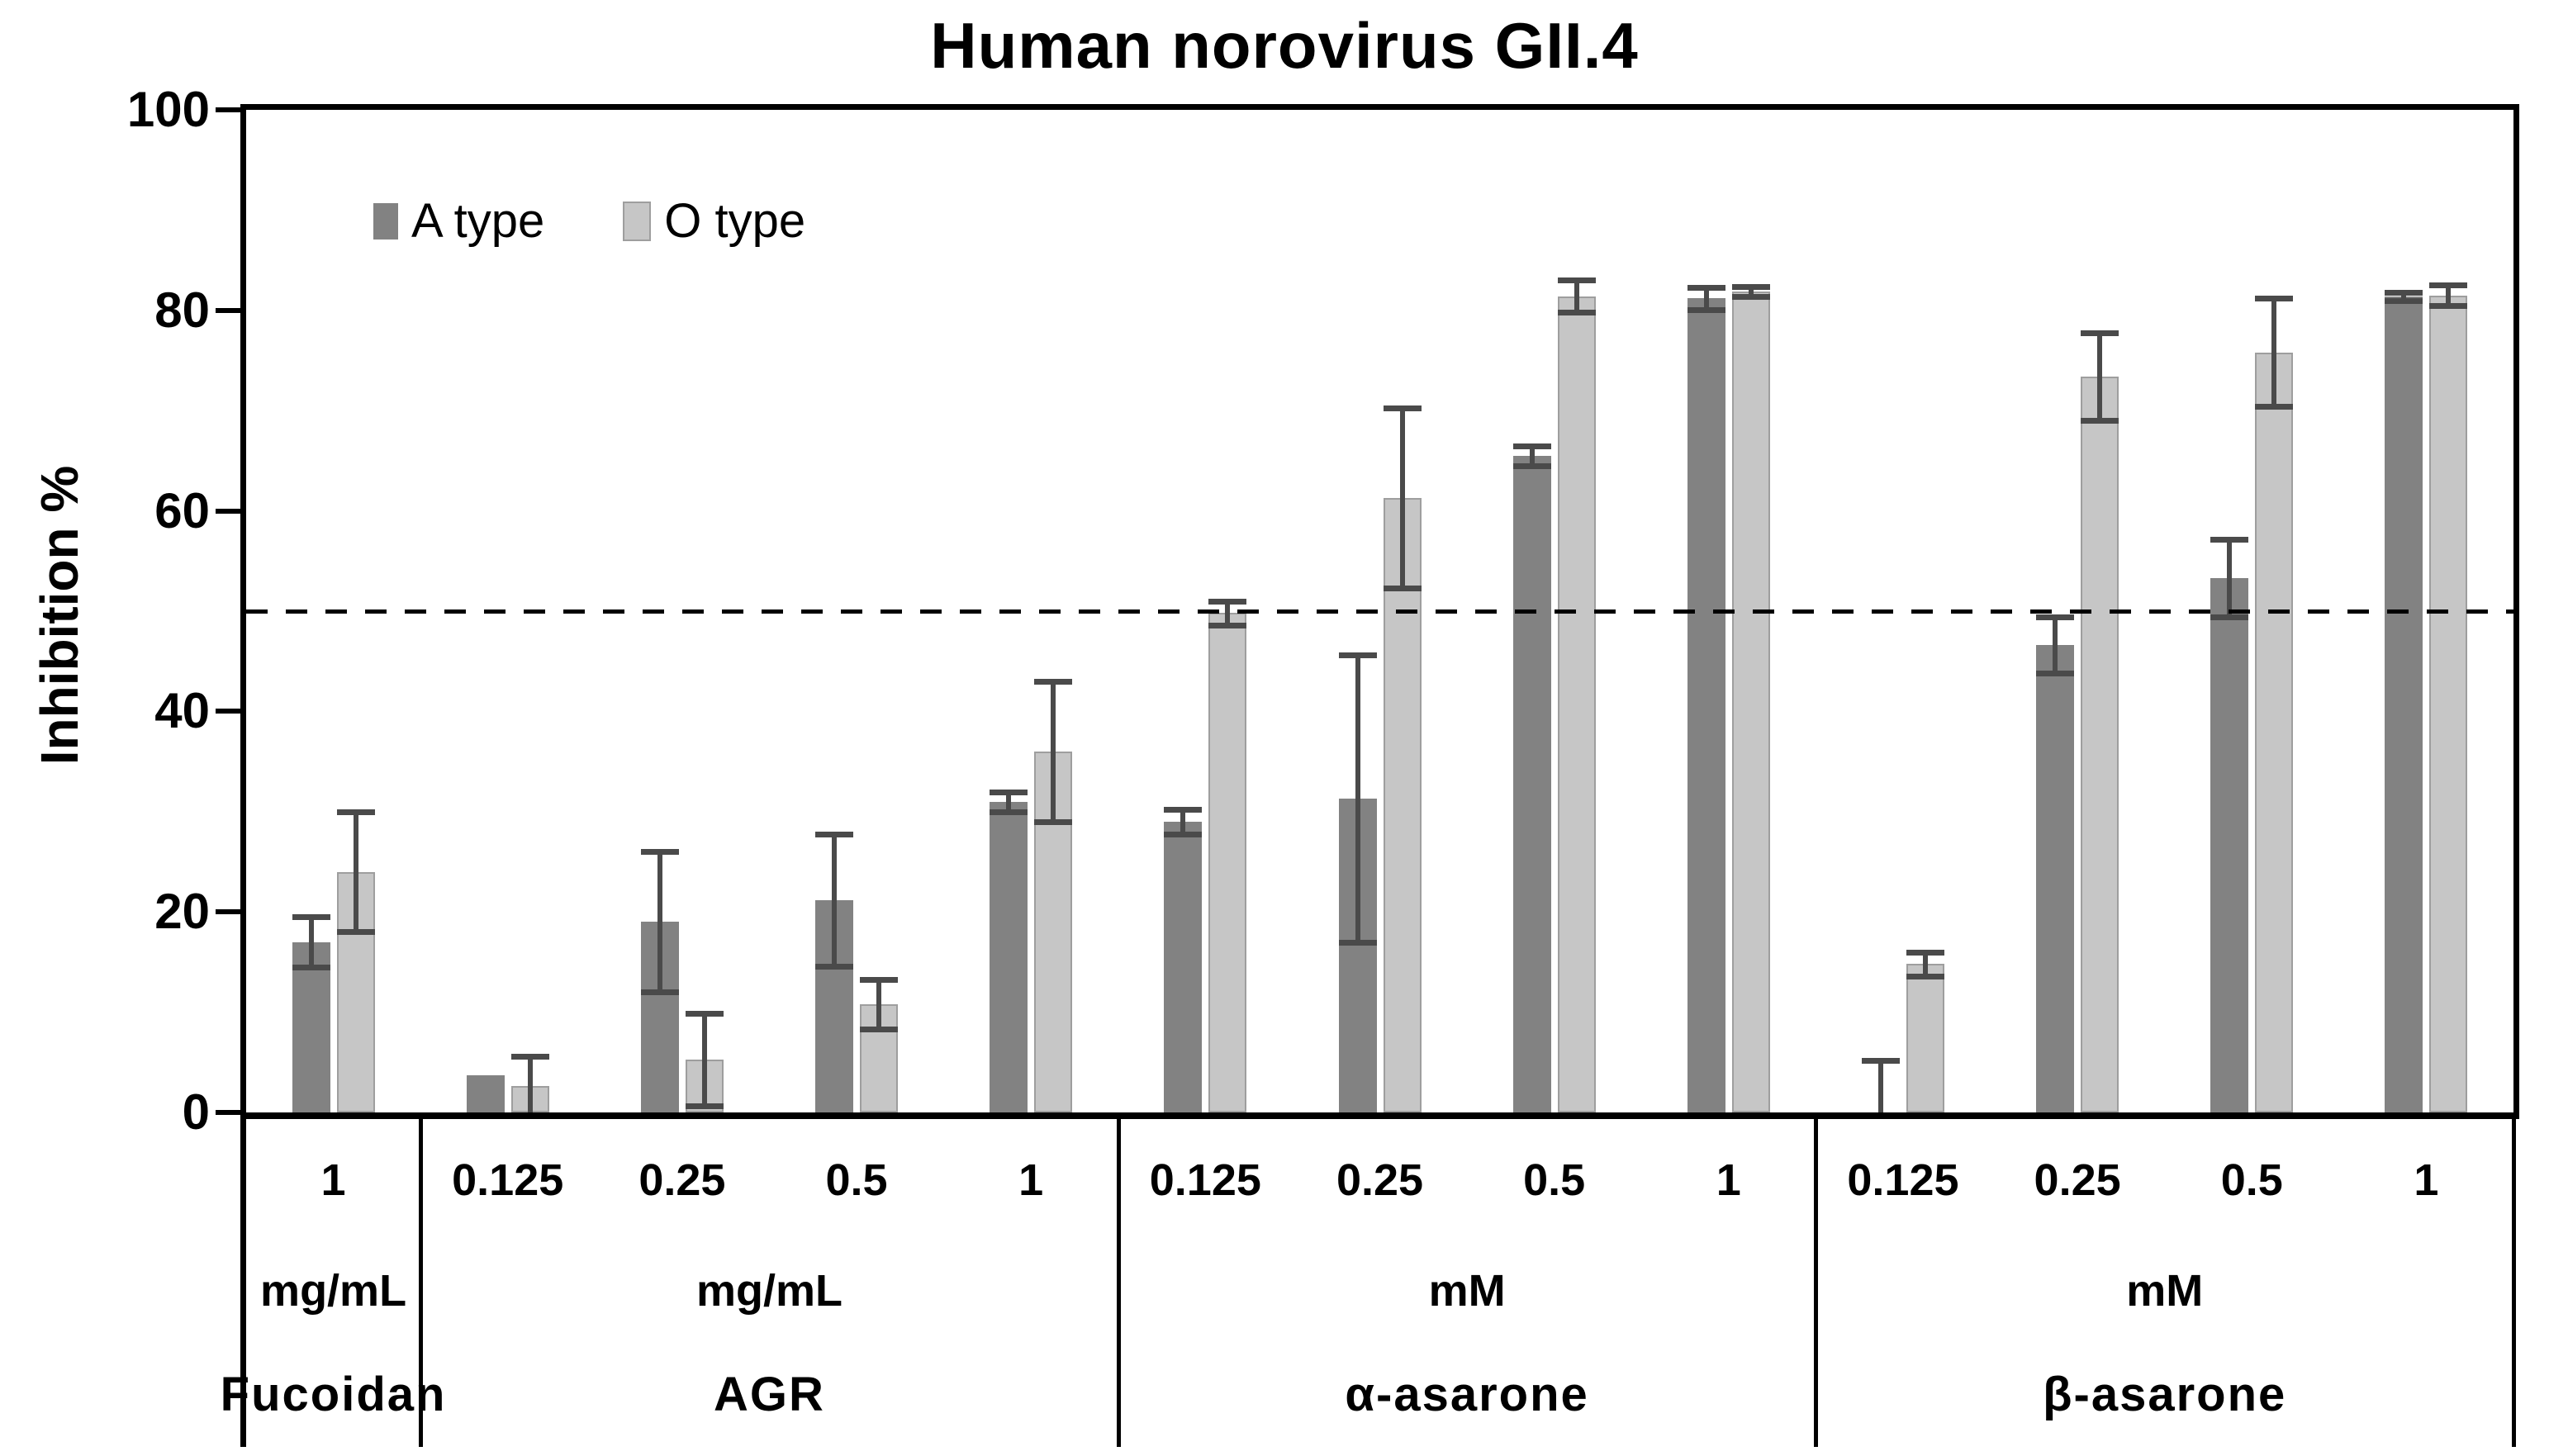 Image resolution: width=2549 pixels, height=1456 pixels. Describe the element at coordinates (168, 109) in the screenshot. I see `y-tick-label: 100` at that location.